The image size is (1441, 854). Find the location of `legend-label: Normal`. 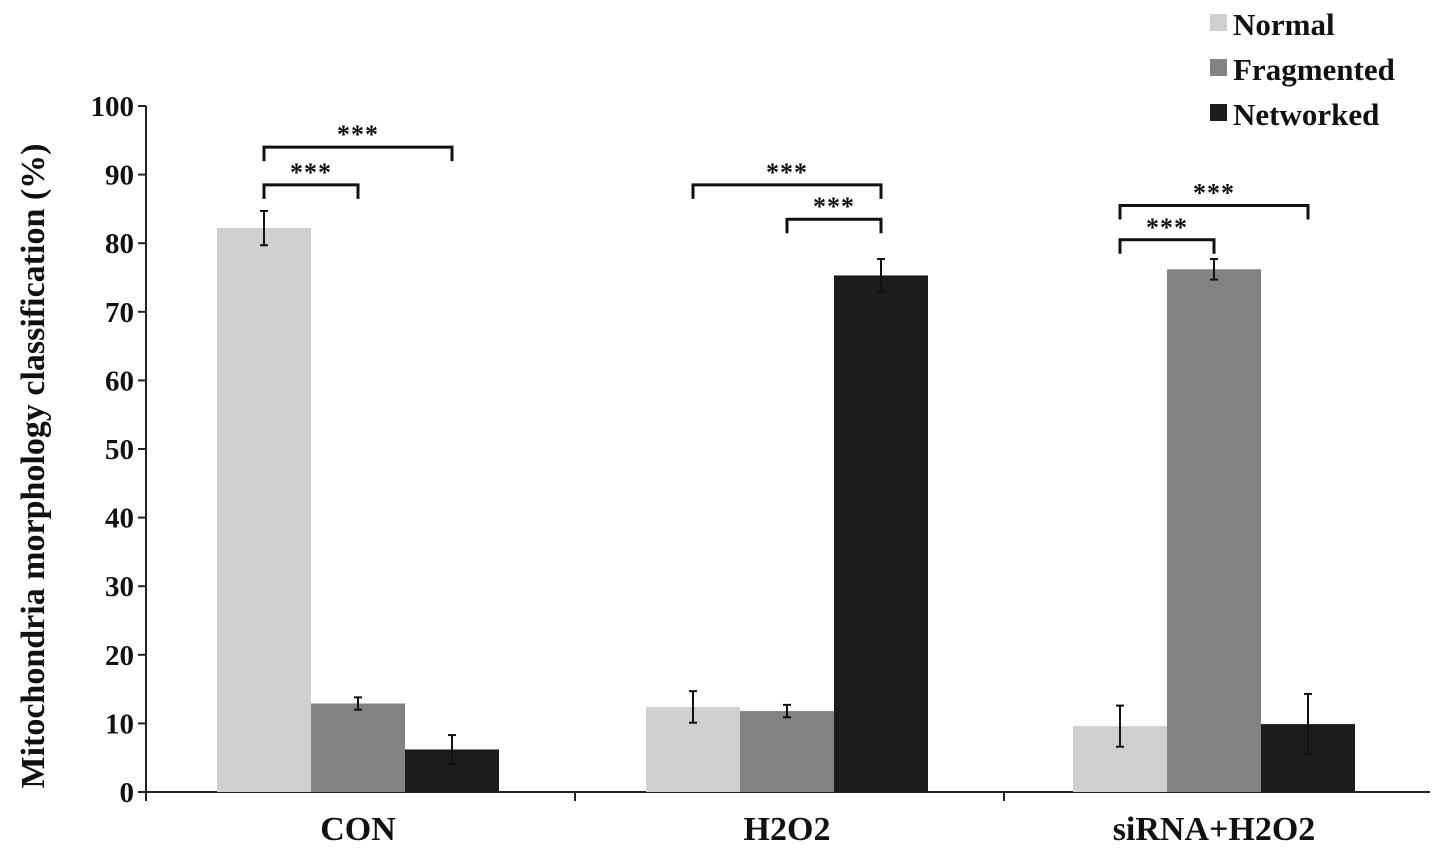

legend-label: Normal is located at coordinates (1284, 24).